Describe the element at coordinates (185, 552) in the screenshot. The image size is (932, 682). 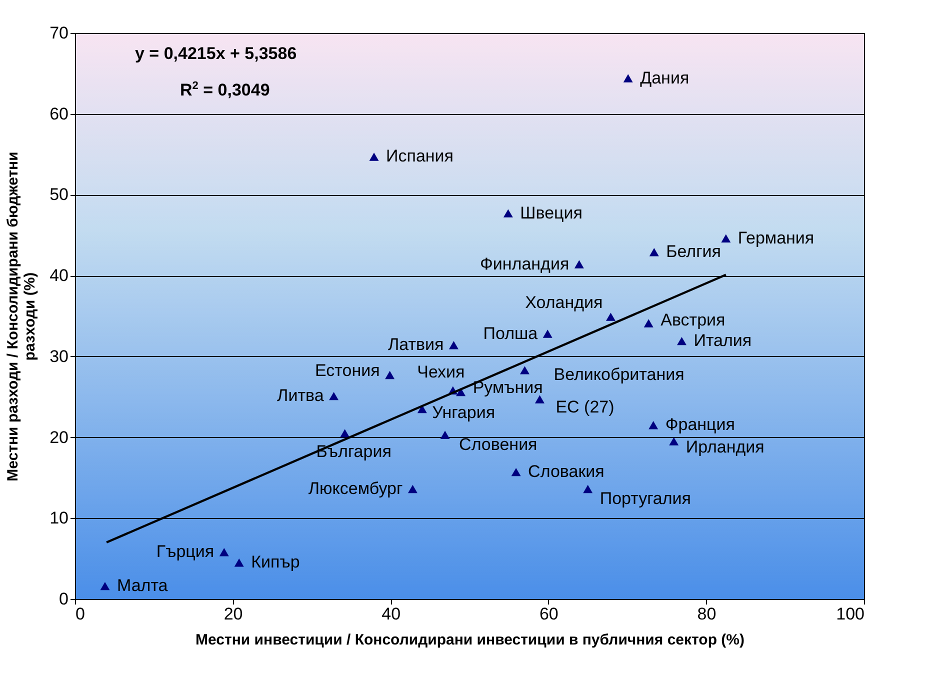
I see `annotation: Гърция` at that location.